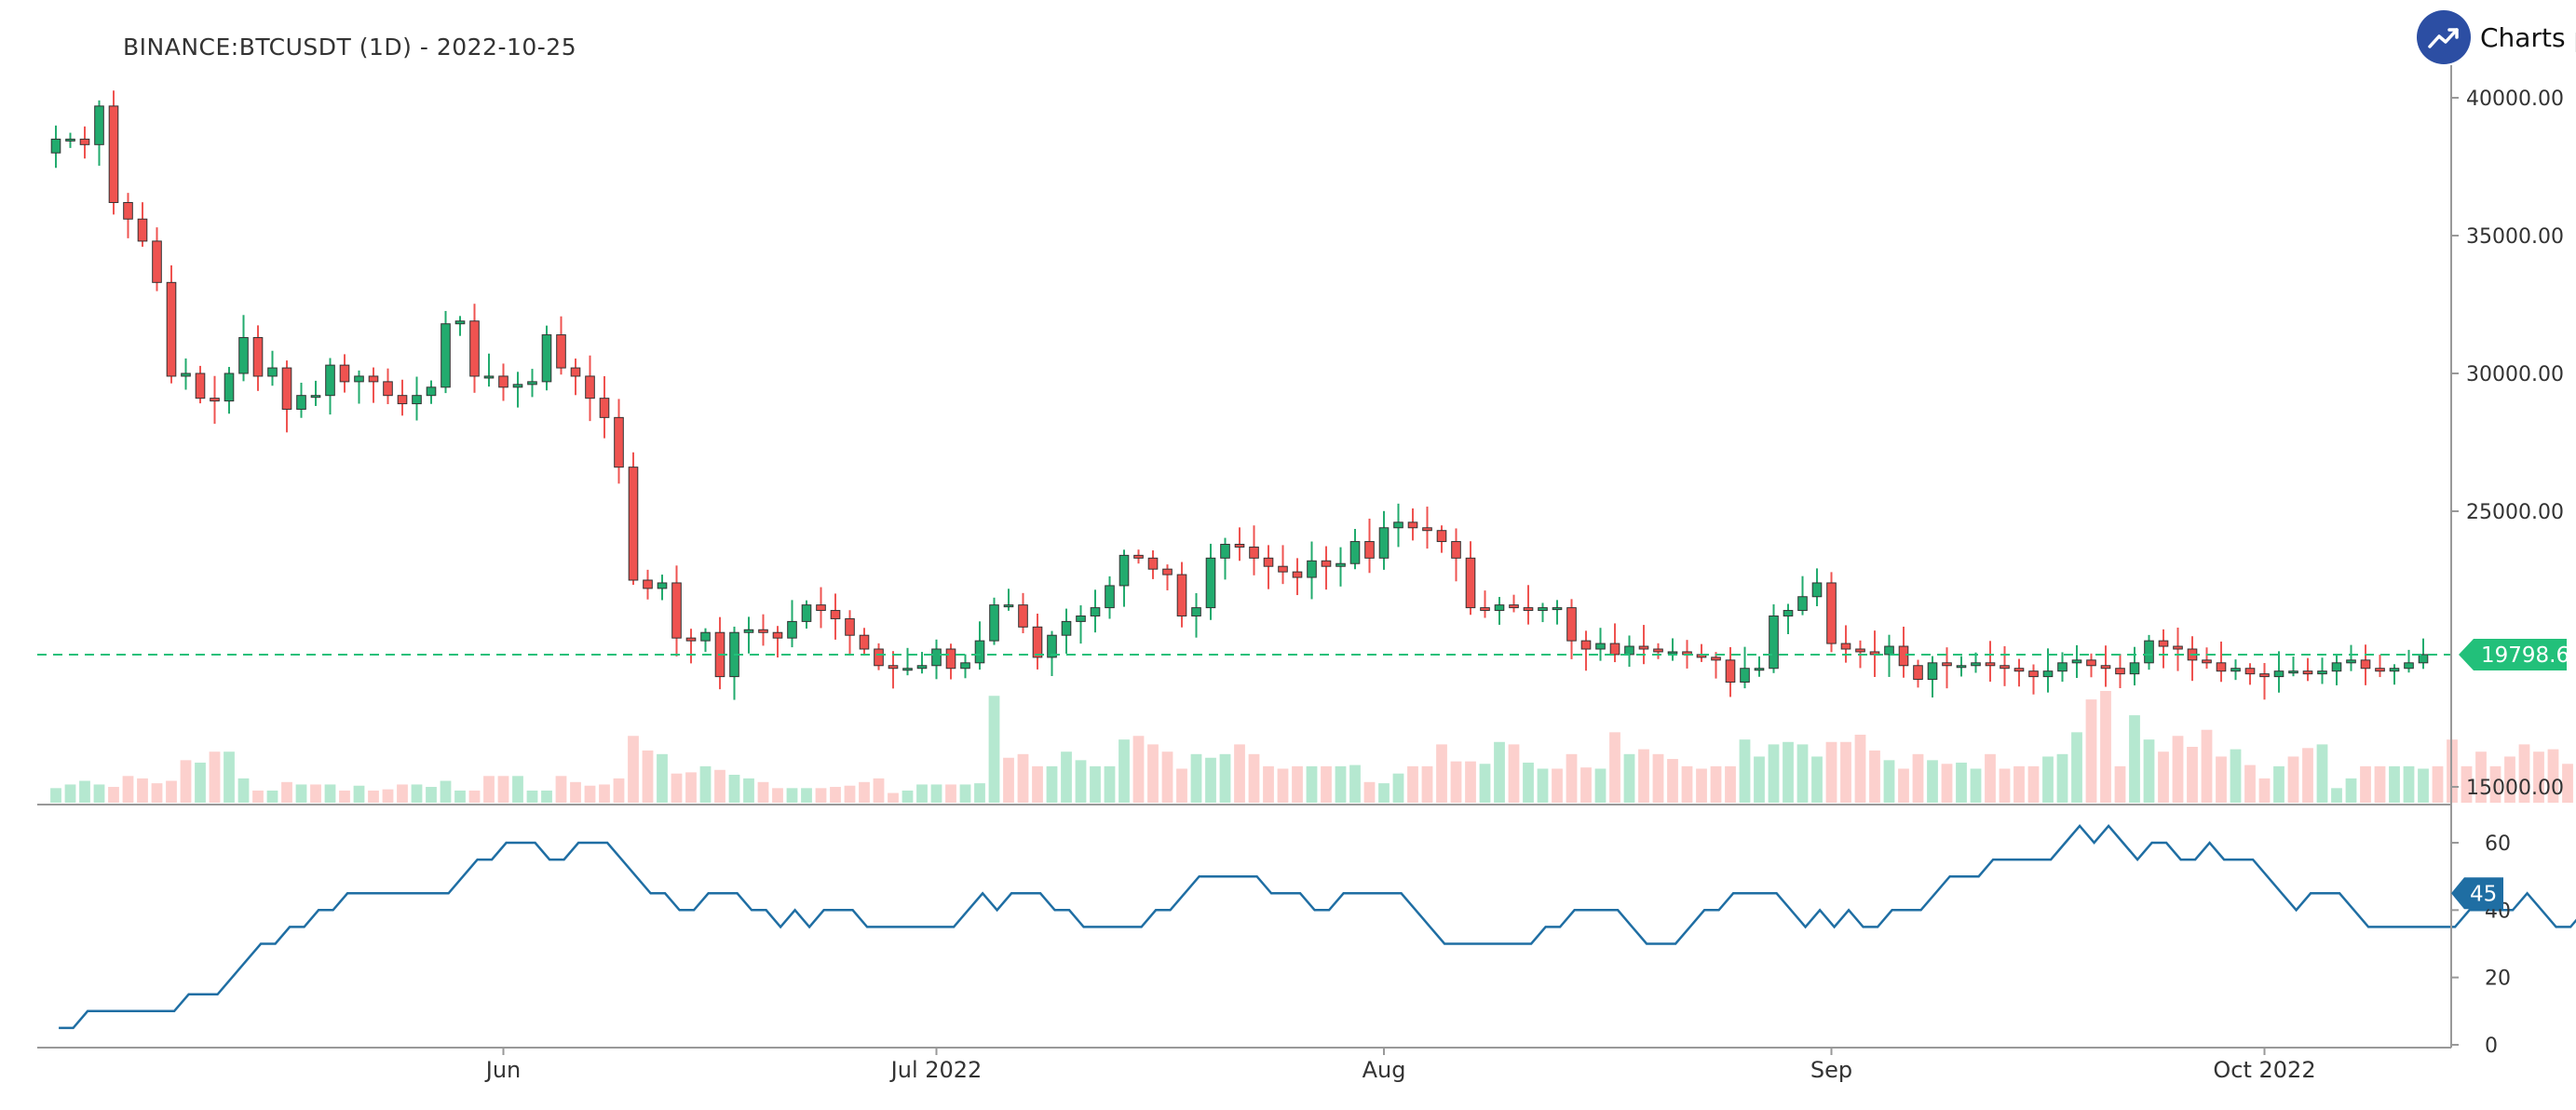 The image size is (2576, 1110). Describe the element at coordinates (2515, 512) in the screenshot. I see `y-tick-label: 25000.00` at that location.